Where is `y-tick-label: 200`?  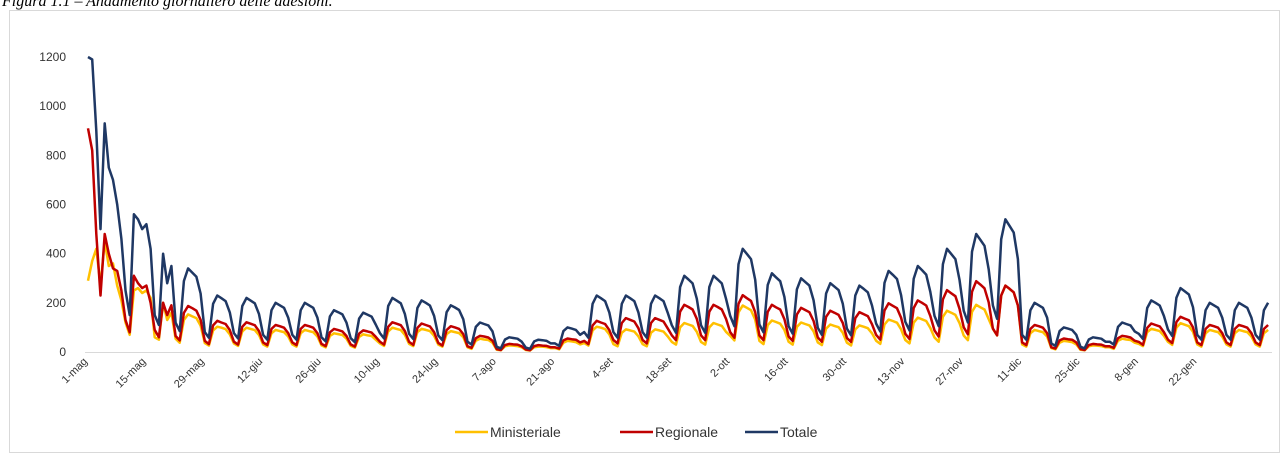
y-tick-label: 200 is located at coordinates (56, 303).